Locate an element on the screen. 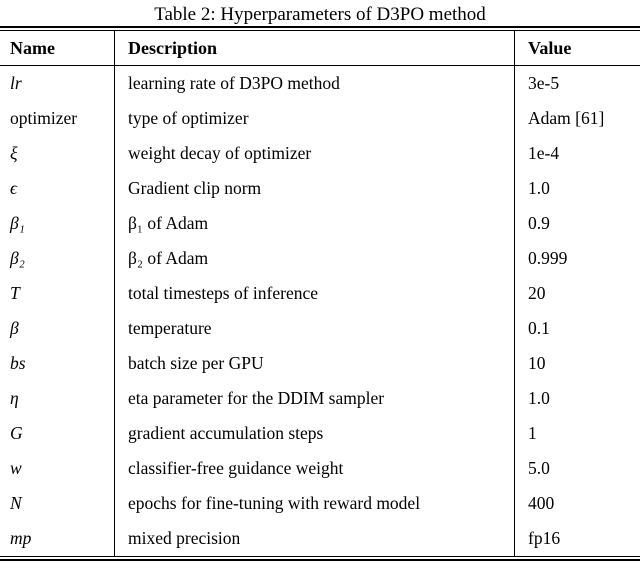  param-value: 20 is located at coordinates (577, 293).